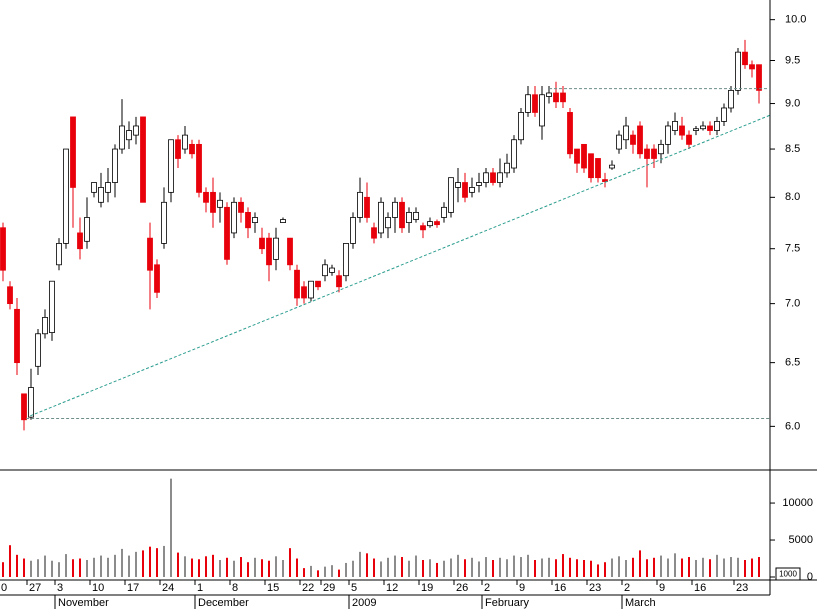  Describe the element at coordinates (792, 363) in the screenshot. I see `y-tick-label: 6.5` at that location.